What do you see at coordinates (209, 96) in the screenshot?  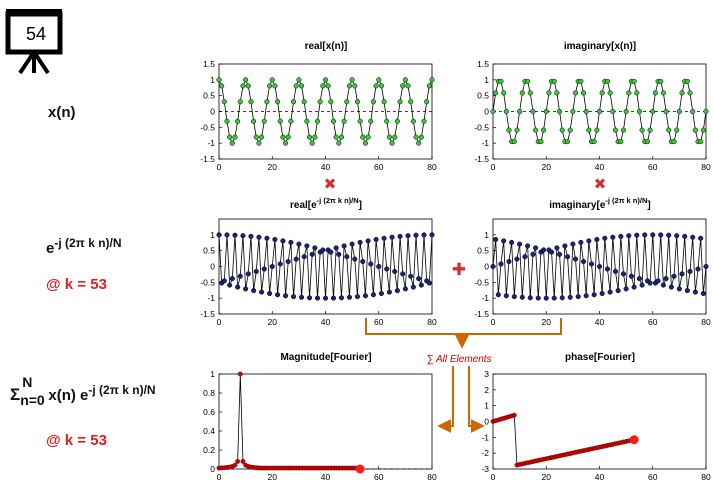 I see `y-tick-label: 0.5` at bounding box center [209, 96].